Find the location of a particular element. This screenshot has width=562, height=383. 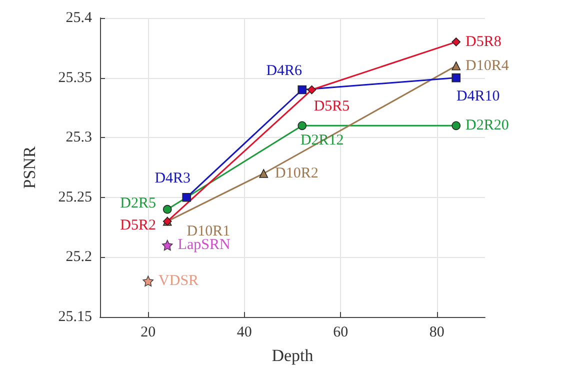

y-tick-label: 25.4 is located at coordinates (79, 18).